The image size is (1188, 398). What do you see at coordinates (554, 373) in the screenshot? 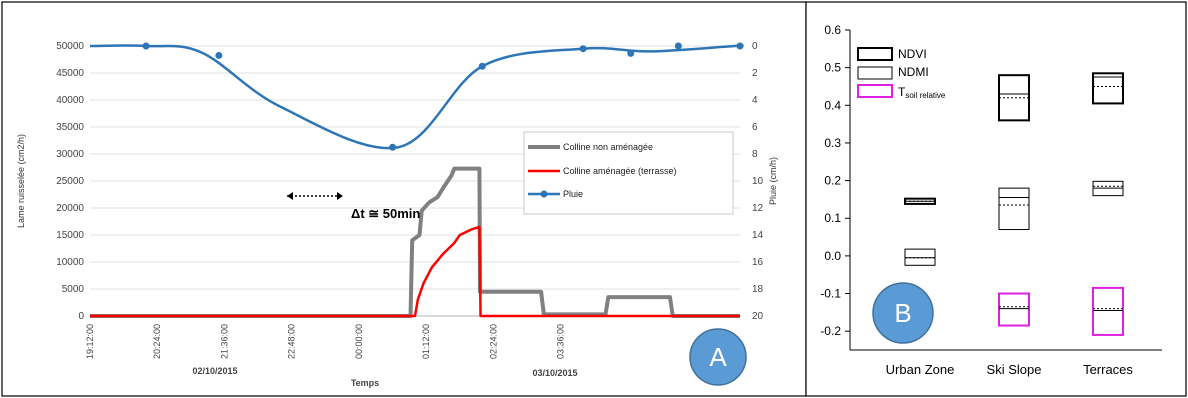
I see `date-label-2: 03/10/2015` at bounding box center [554, 373].